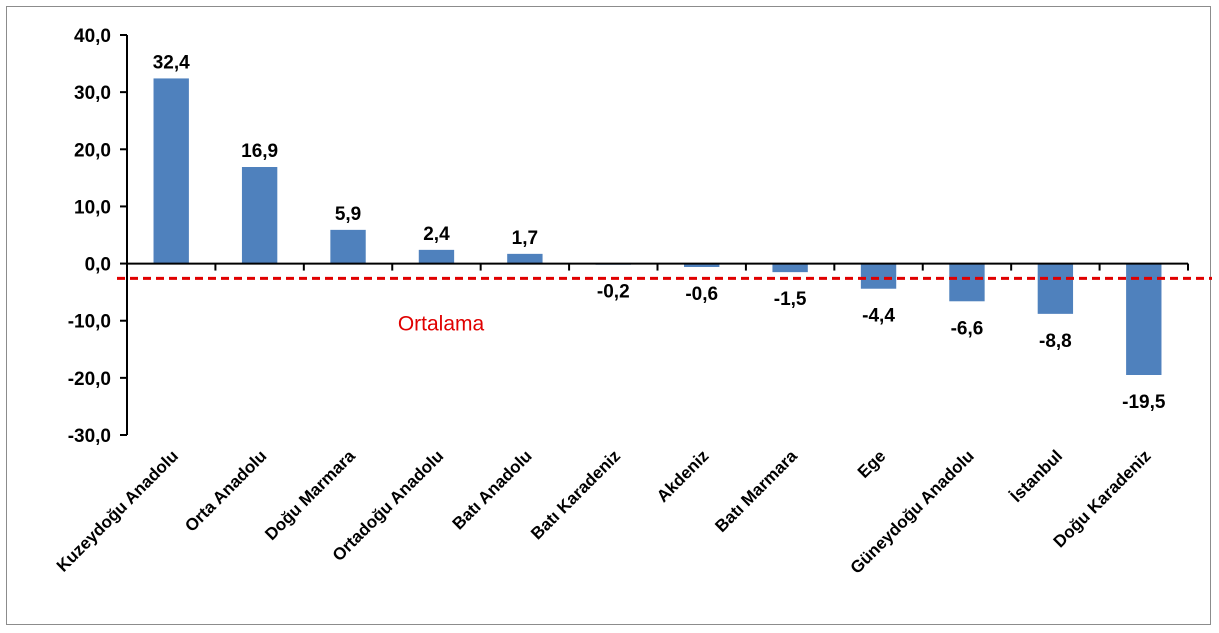 The width and height of the screenshot is (1219, 633). What do you see at coordinates (492, 489) in the screenshot?
I see `x-category-label: Batı Anadolu` at bounding box center [492, 489].